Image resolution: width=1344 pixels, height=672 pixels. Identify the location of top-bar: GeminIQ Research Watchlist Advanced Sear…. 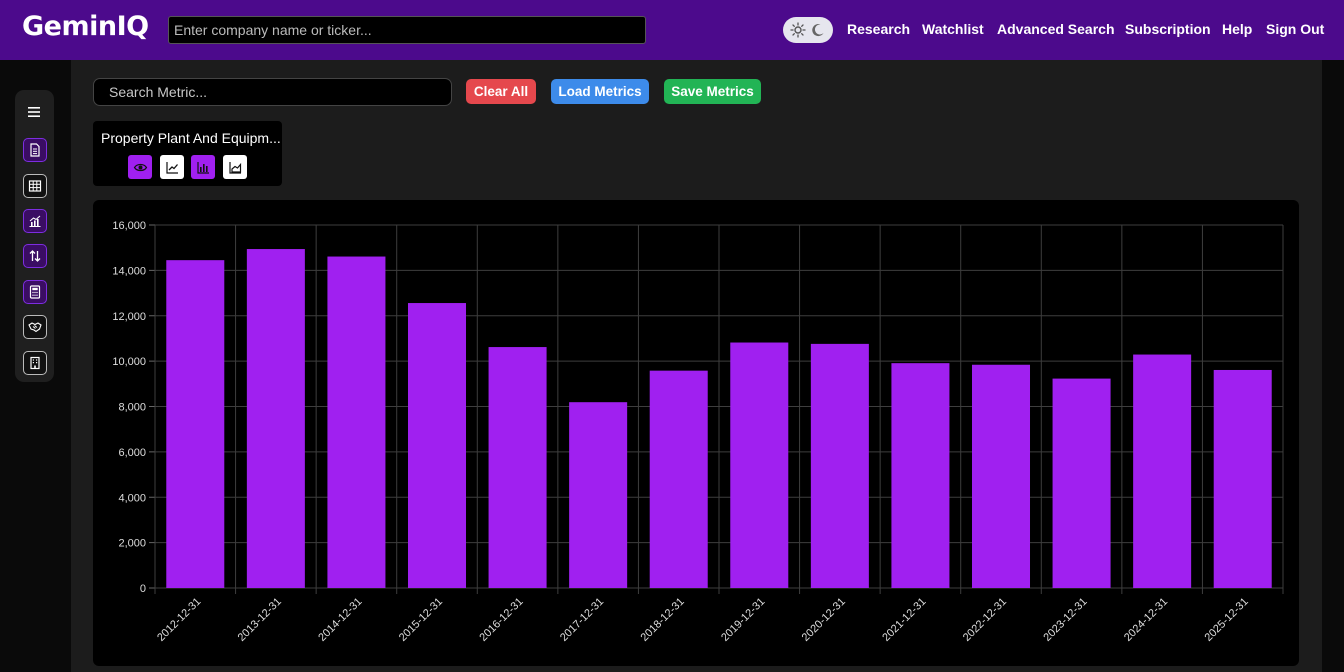
(672, 30).